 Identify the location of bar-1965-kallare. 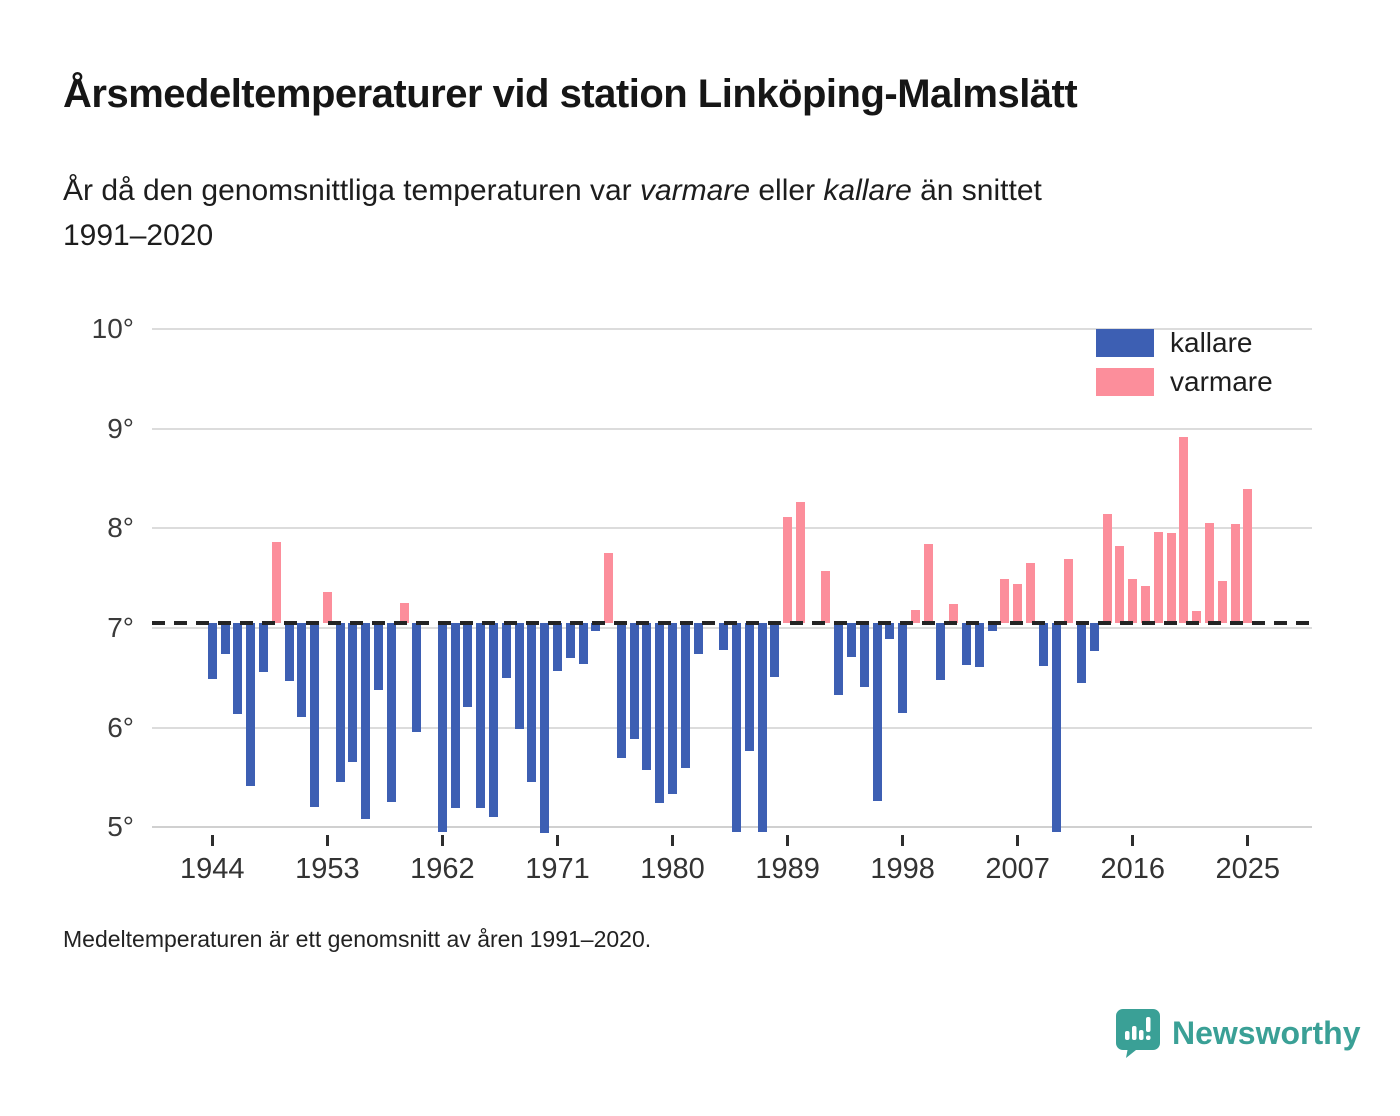
(481, 716).